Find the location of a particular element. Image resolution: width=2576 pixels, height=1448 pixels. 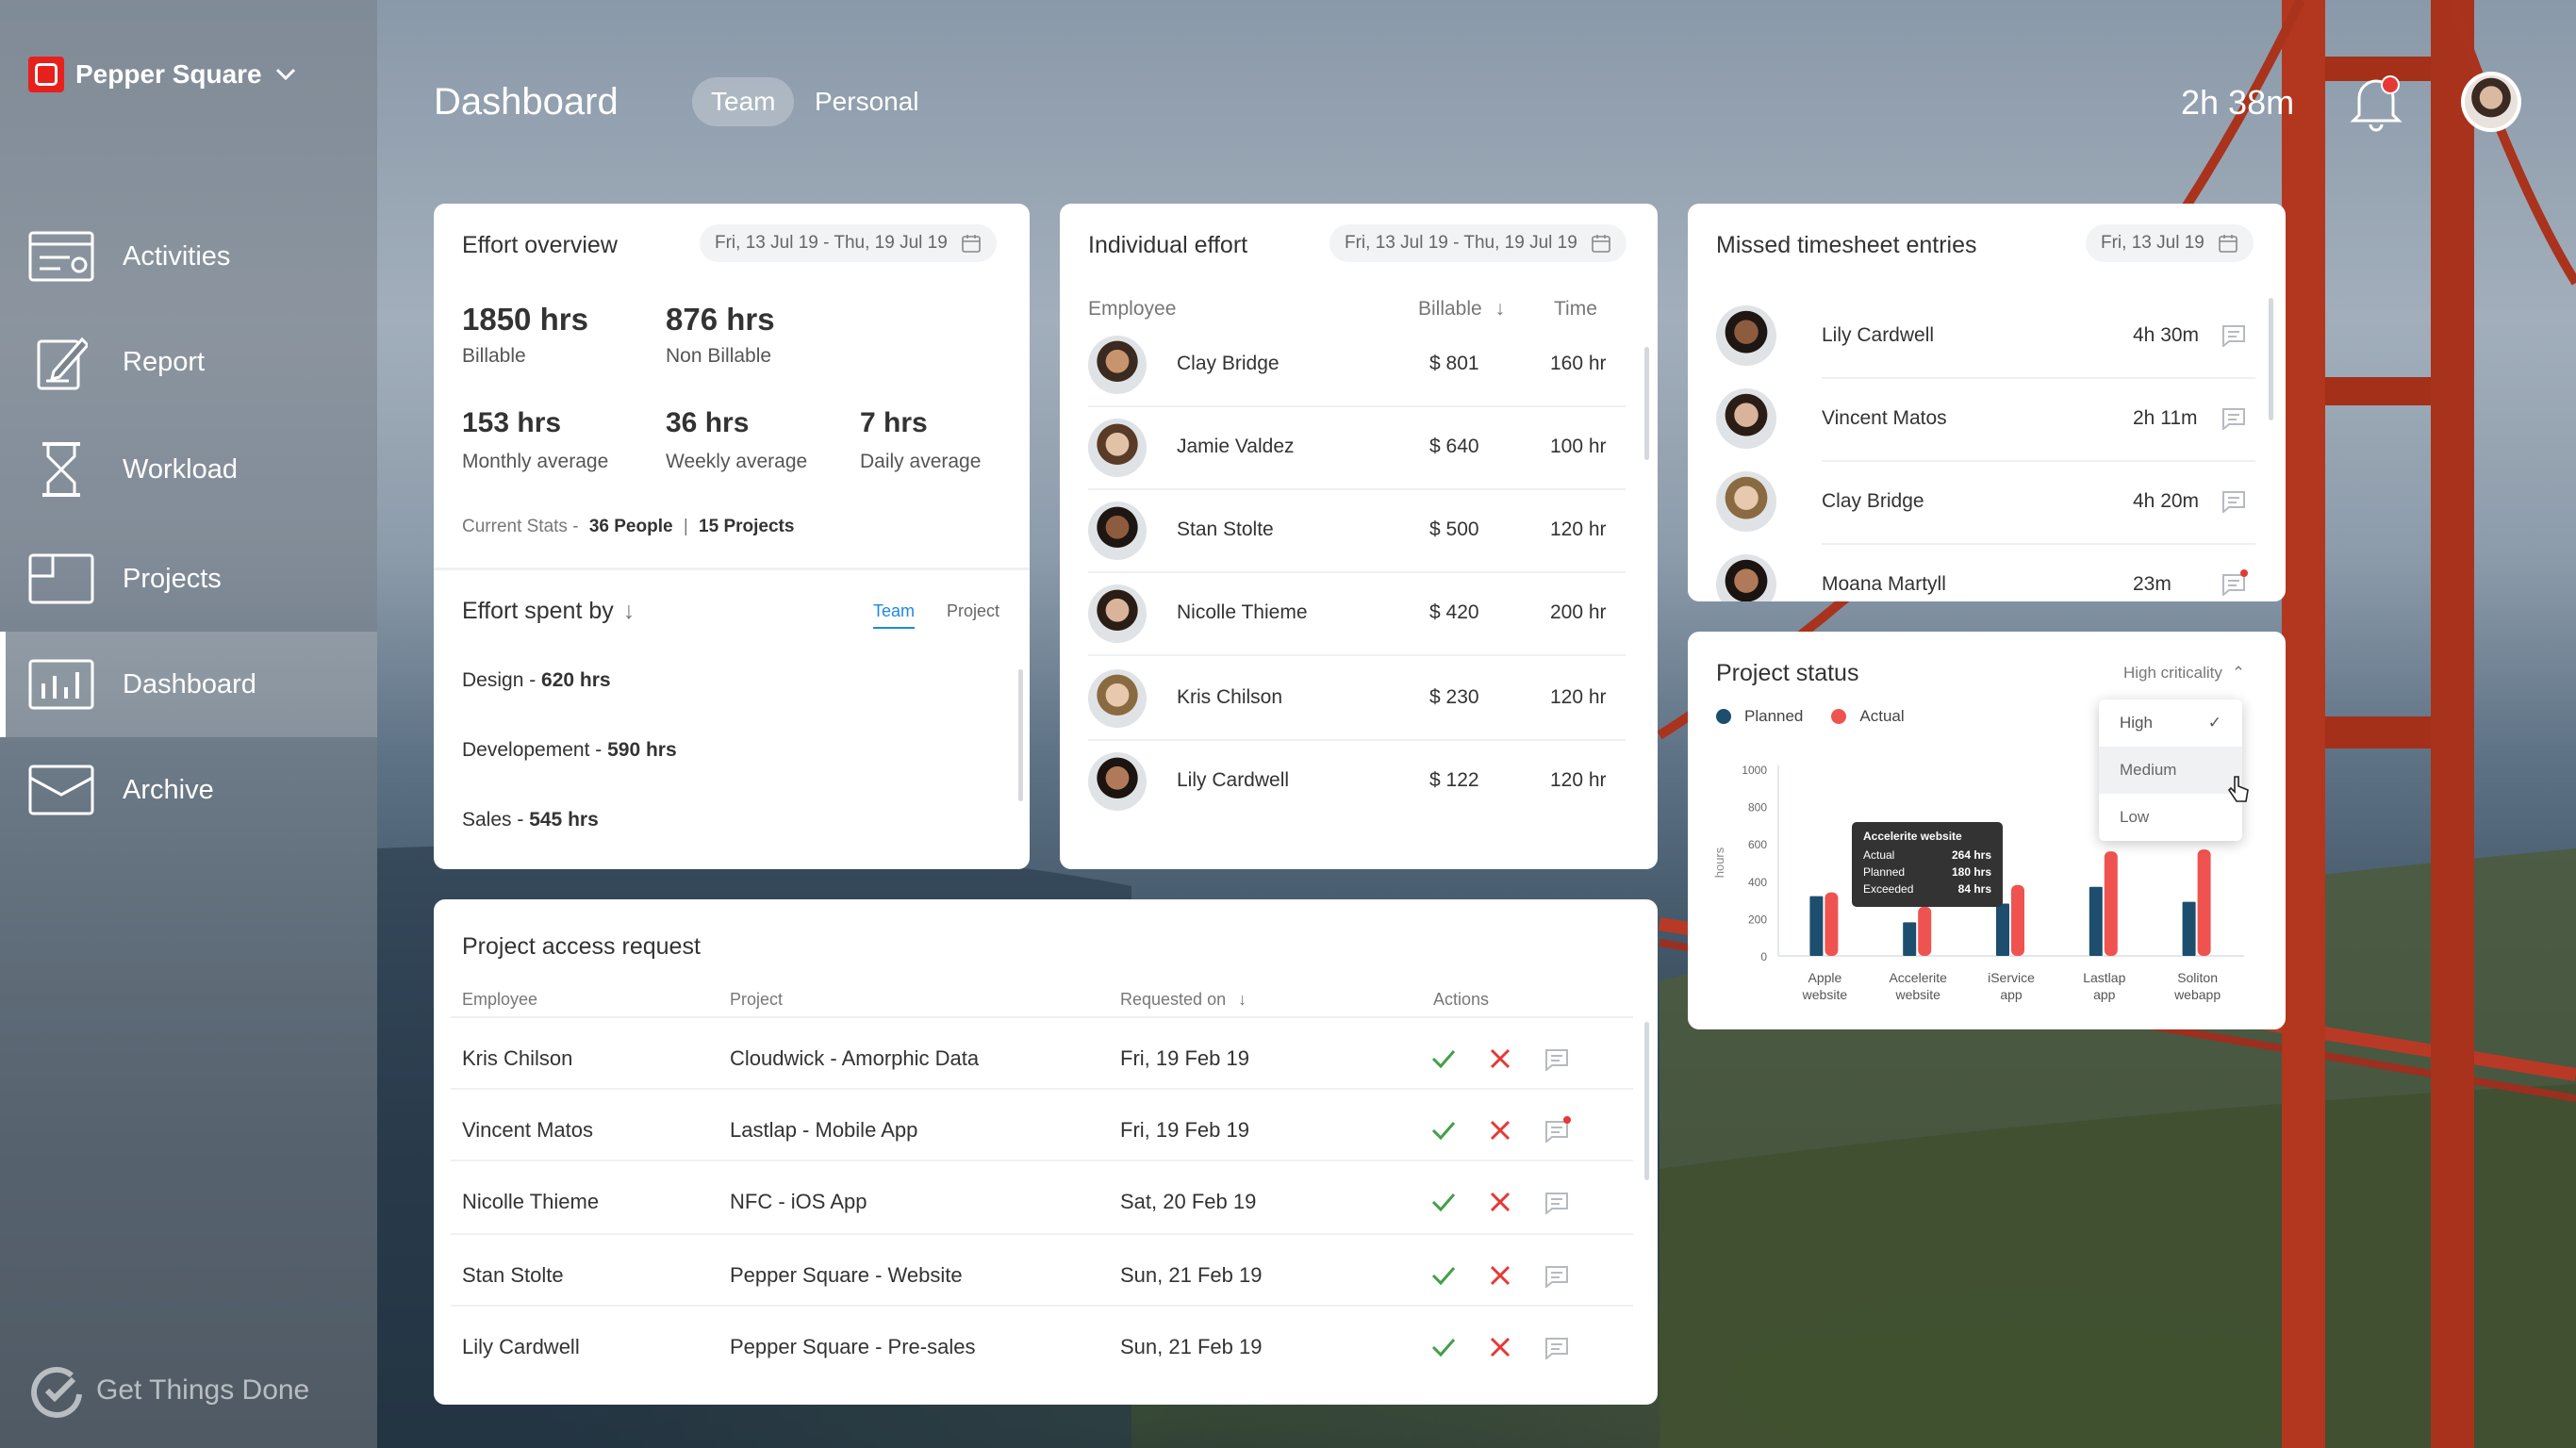

sidebar-item-report: Report is located at coordinates (188, 362).